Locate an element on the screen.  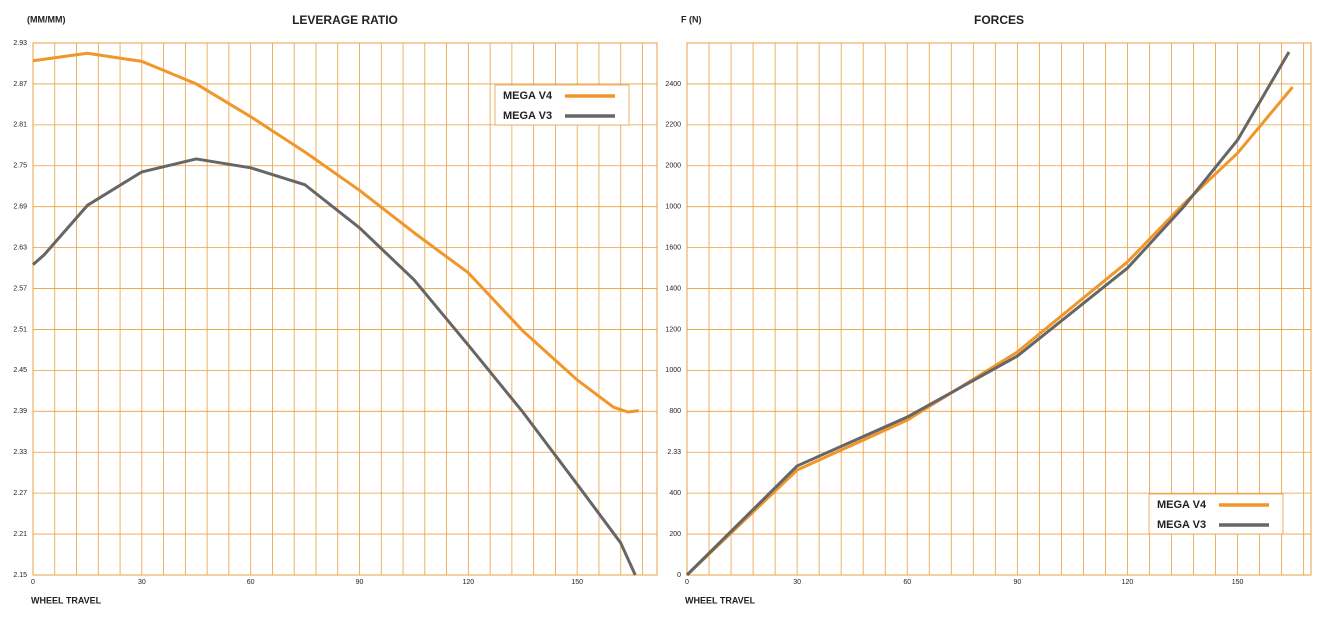
y-tick-label: 2.81 is located at coordinates (20, 125).